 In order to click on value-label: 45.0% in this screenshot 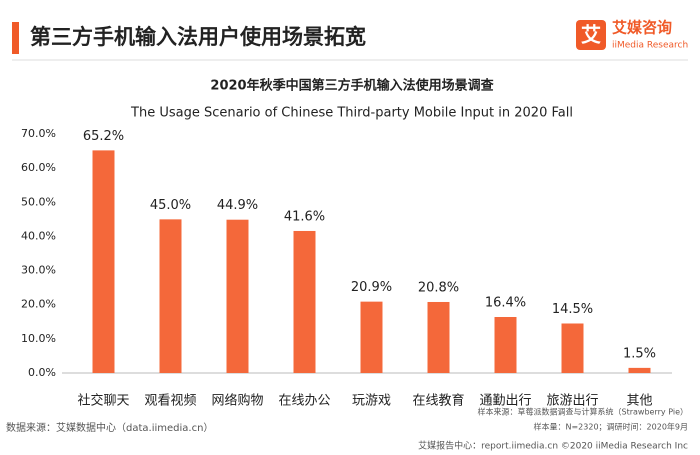, I will do `click(170, 205)`.